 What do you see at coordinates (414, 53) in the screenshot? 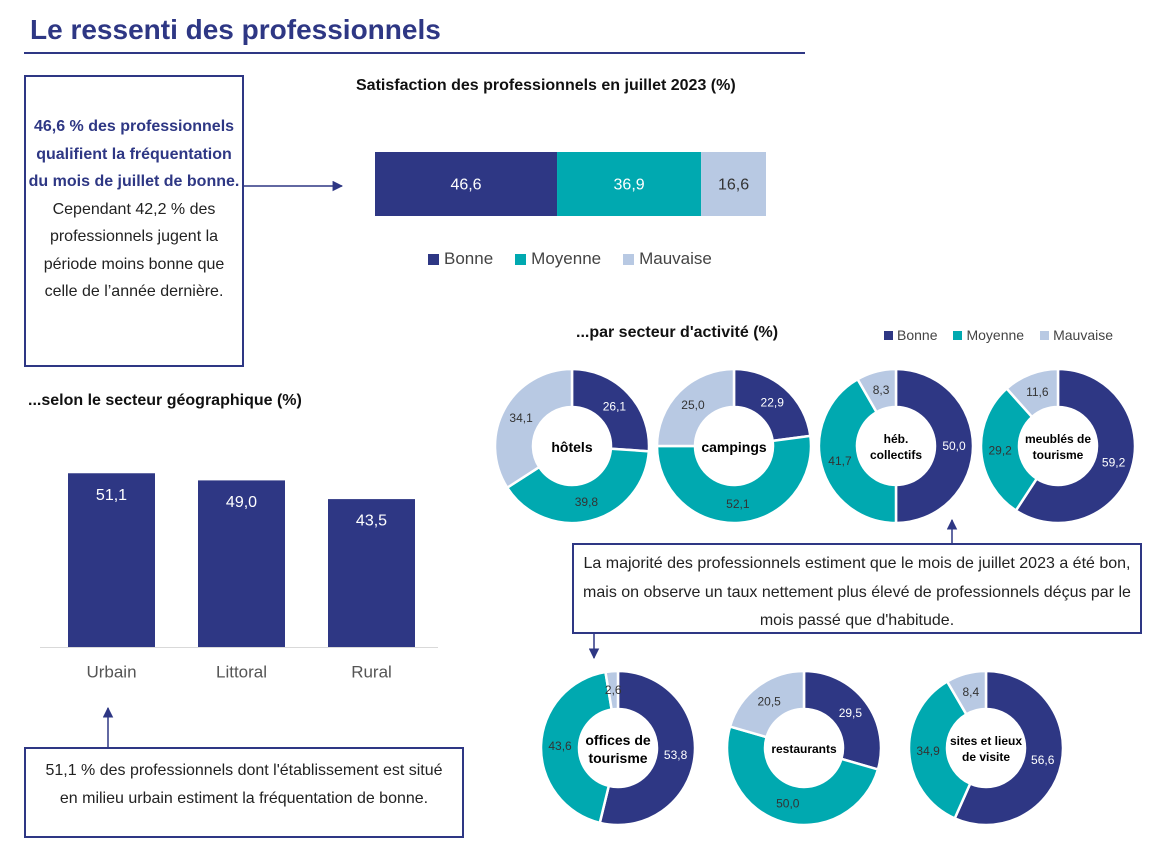
I see `title-underline` at bounding box center [414, 53].